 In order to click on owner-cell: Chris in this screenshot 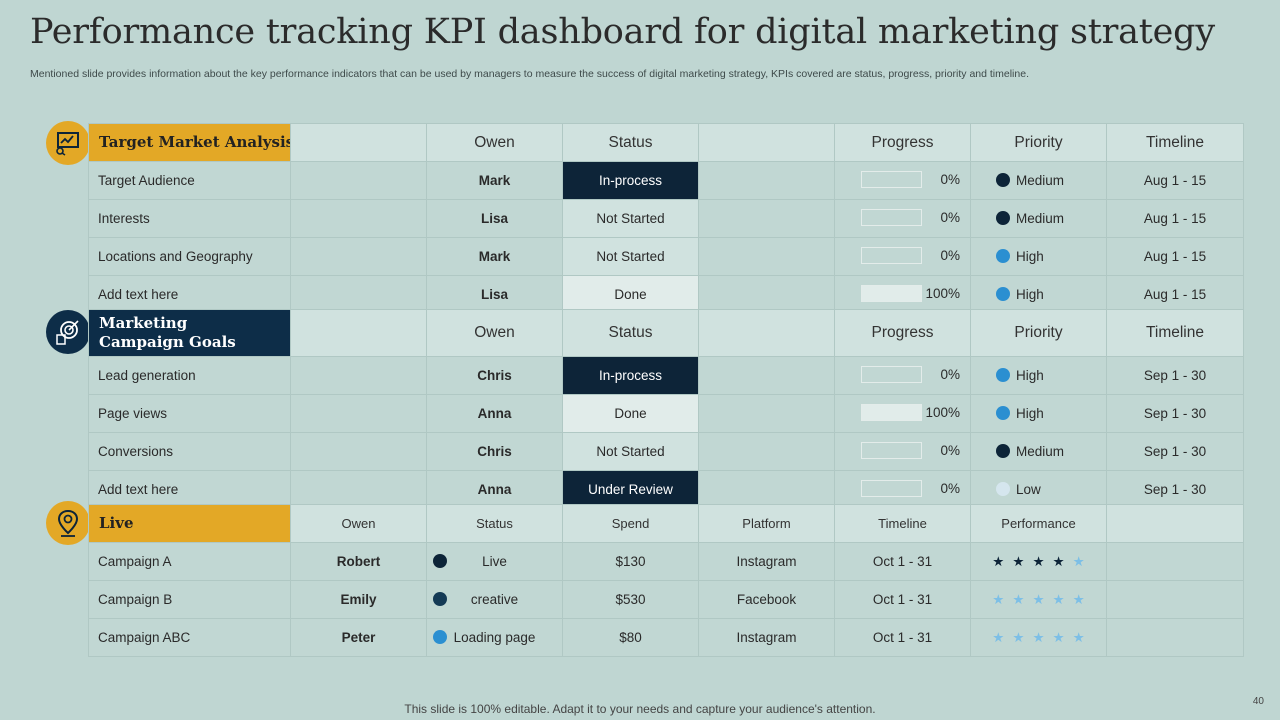, I will do `click(494, 451)`.